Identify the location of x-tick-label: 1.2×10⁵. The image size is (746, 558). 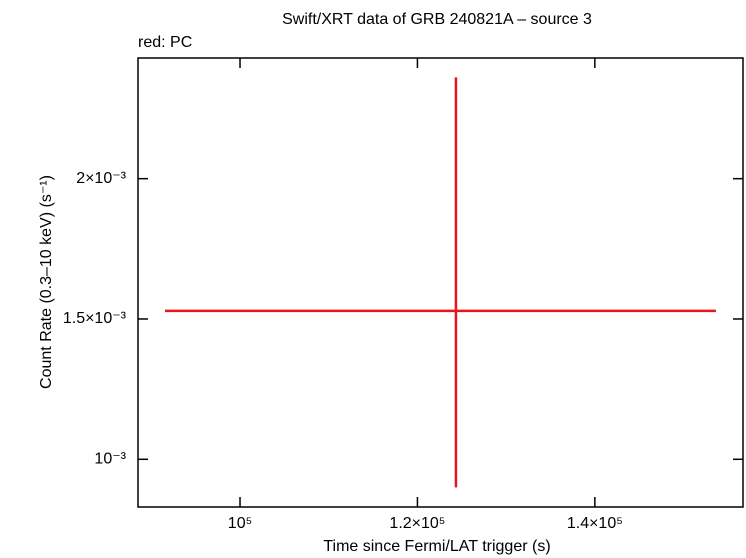
(417, 523).